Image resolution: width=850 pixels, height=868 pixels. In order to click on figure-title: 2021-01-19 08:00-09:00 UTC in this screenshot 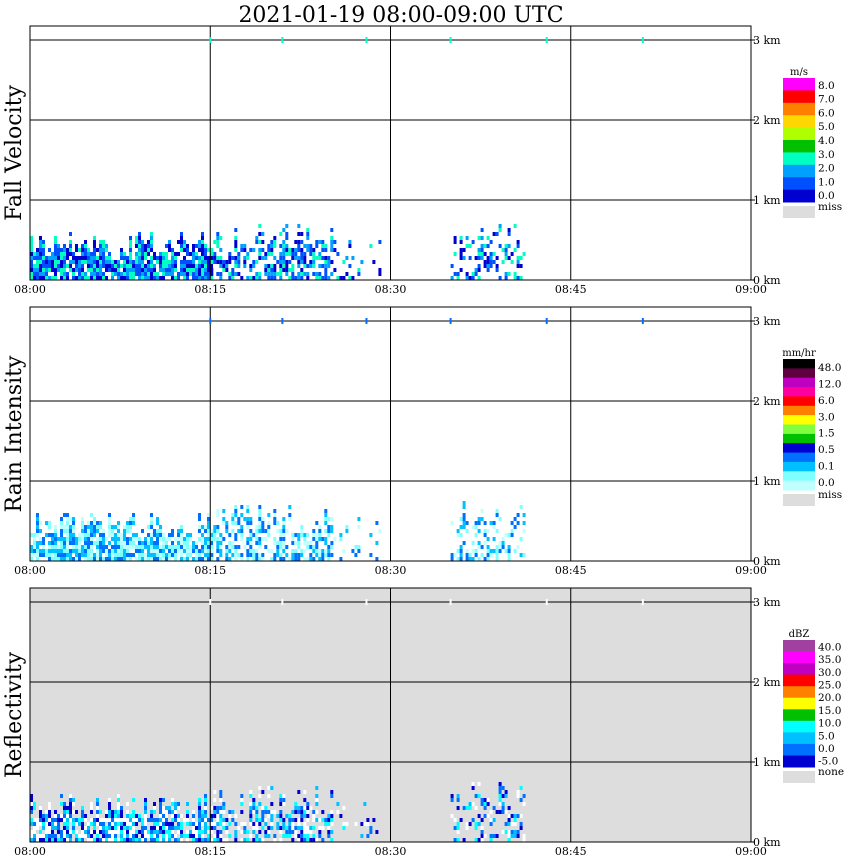, I will do `click(400, 15)`.